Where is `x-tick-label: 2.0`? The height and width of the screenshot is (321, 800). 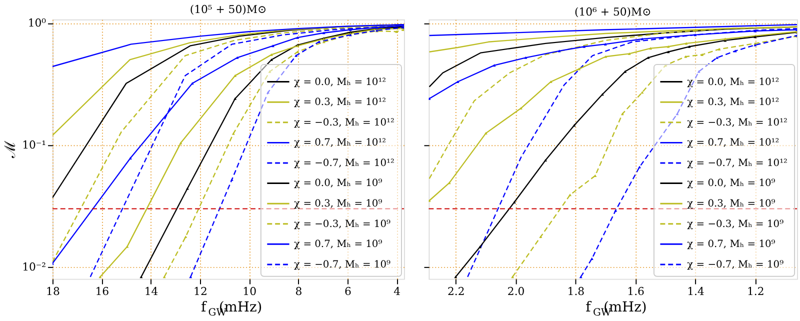
x-tick-label: 2.0 is located at coordinates (516, 291).